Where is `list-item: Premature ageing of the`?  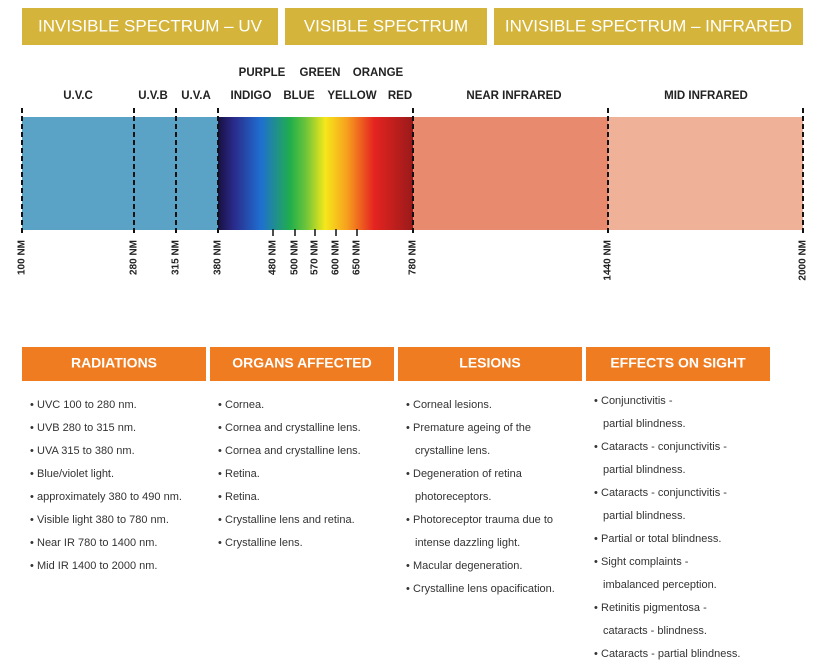 list-item: Premature ageing of the is located at coordinates (472, 428).